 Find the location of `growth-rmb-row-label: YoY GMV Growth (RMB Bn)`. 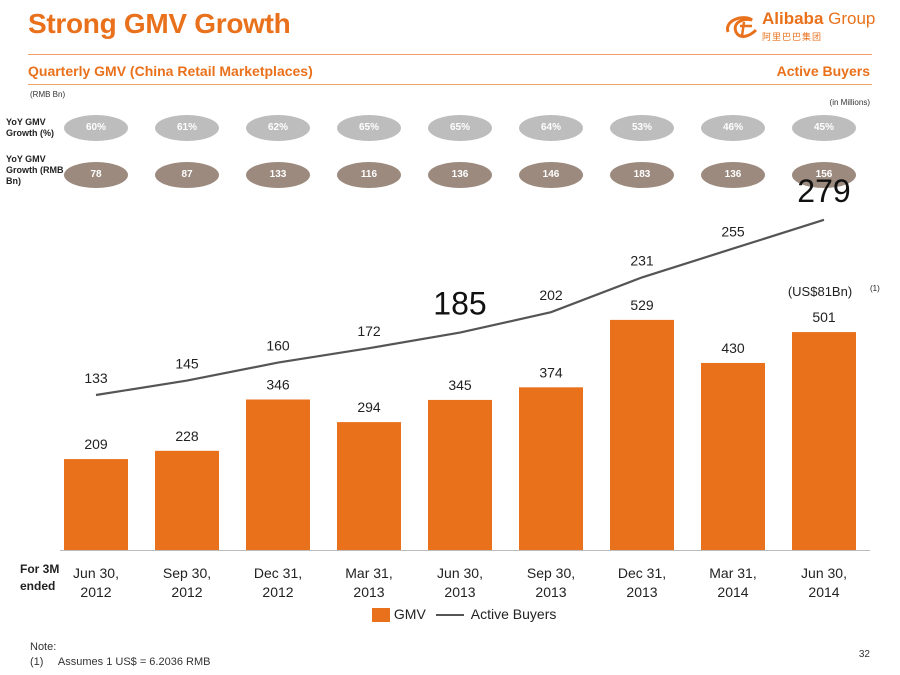

growth-rmb-row-label: YoY GMV Growth (RMB Bn) is located at coordinates (35, 170).